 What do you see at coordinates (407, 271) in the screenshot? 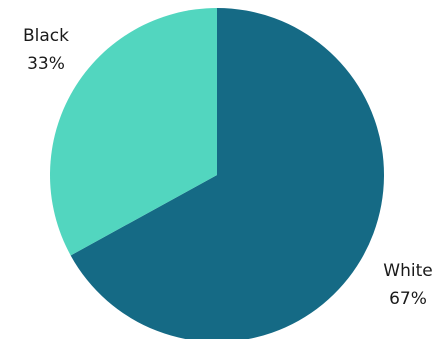
I see `pie-label-white-name: White` at bounding box center [407, 271].